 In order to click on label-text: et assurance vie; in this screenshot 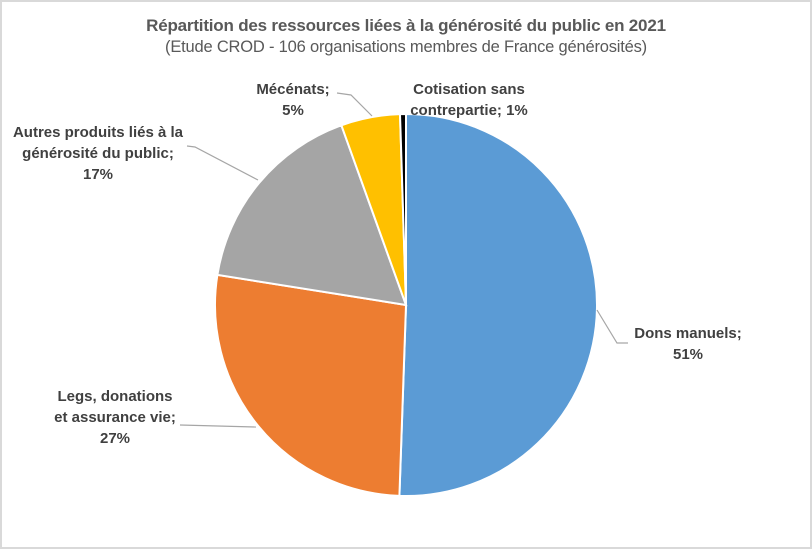, I will do `click(115, 417)`.